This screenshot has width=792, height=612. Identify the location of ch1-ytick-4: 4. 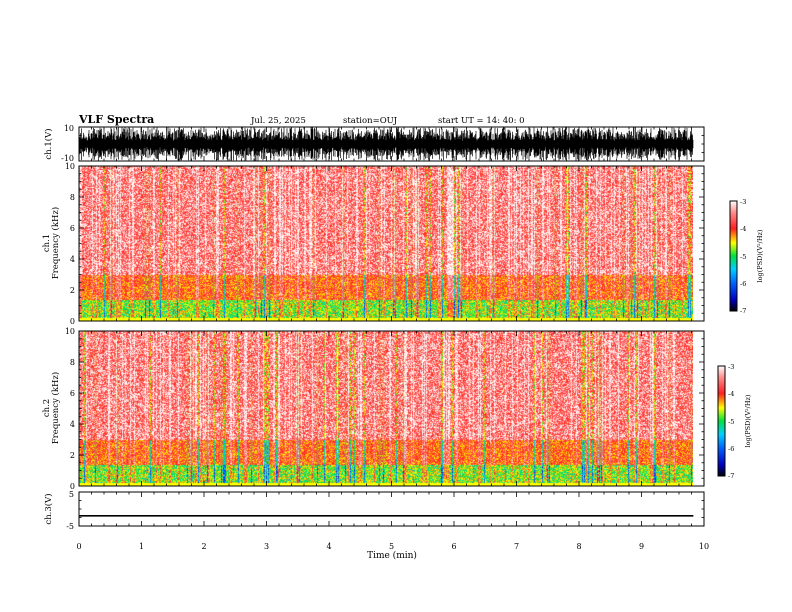
(72, 259).